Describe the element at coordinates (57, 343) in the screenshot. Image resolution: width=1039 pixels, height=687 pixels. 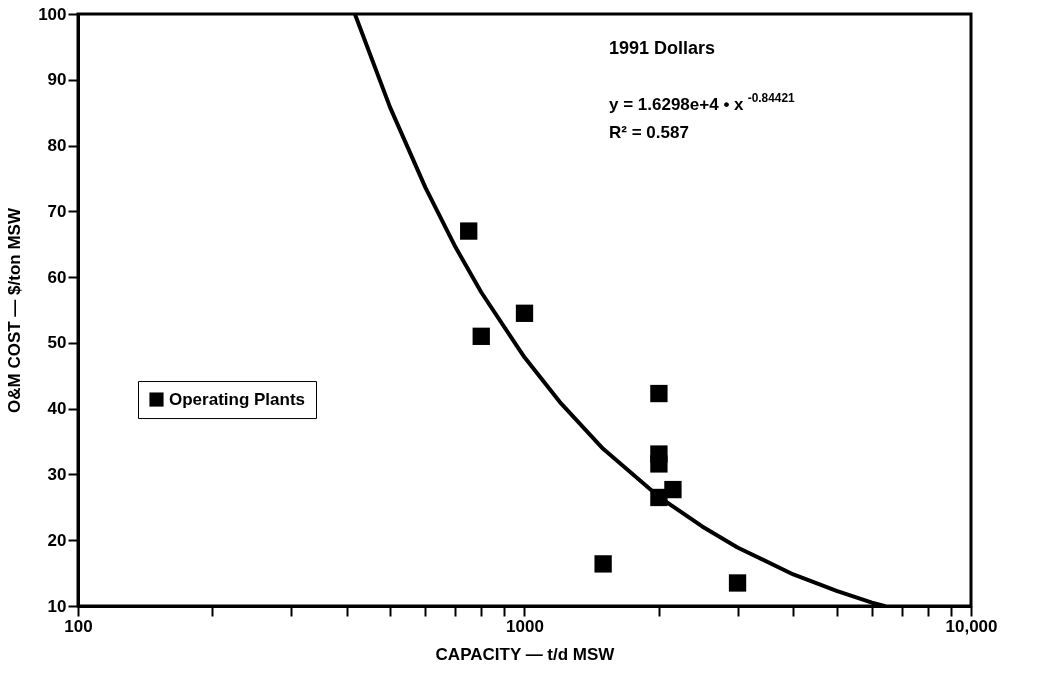
I see `y-tick-label: 50` at that location.